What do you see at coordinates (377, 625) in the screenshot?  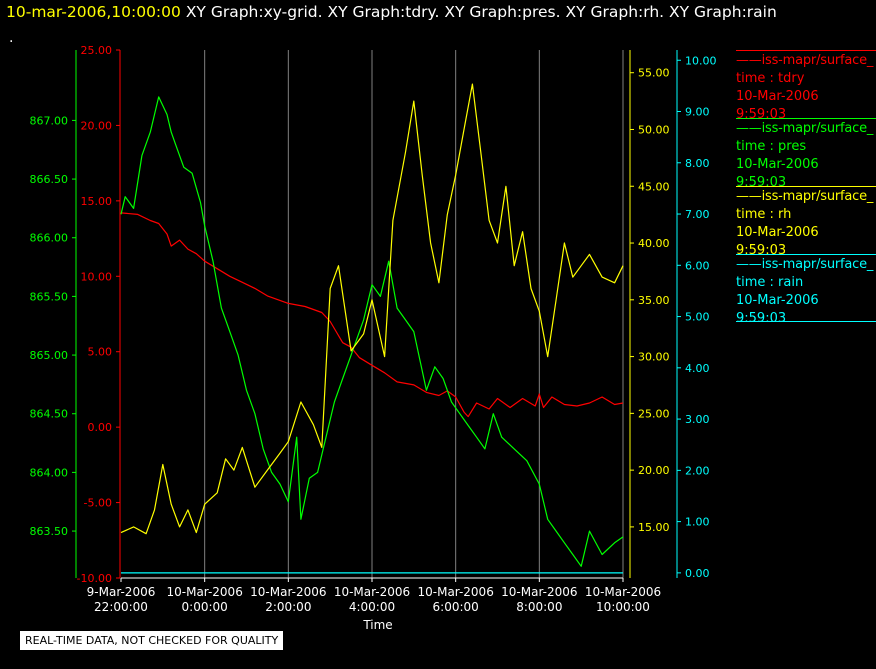 I see `x-axis-label: Time` at bounding box center [377, 625].